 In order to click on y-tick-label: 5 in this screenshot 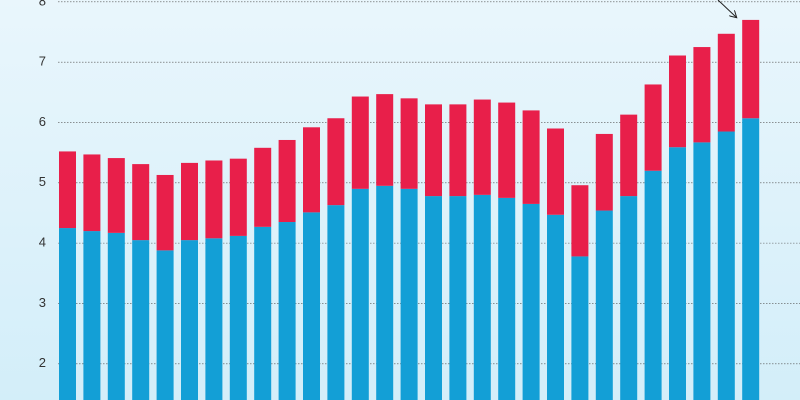, I will do `click(42, 181)`.